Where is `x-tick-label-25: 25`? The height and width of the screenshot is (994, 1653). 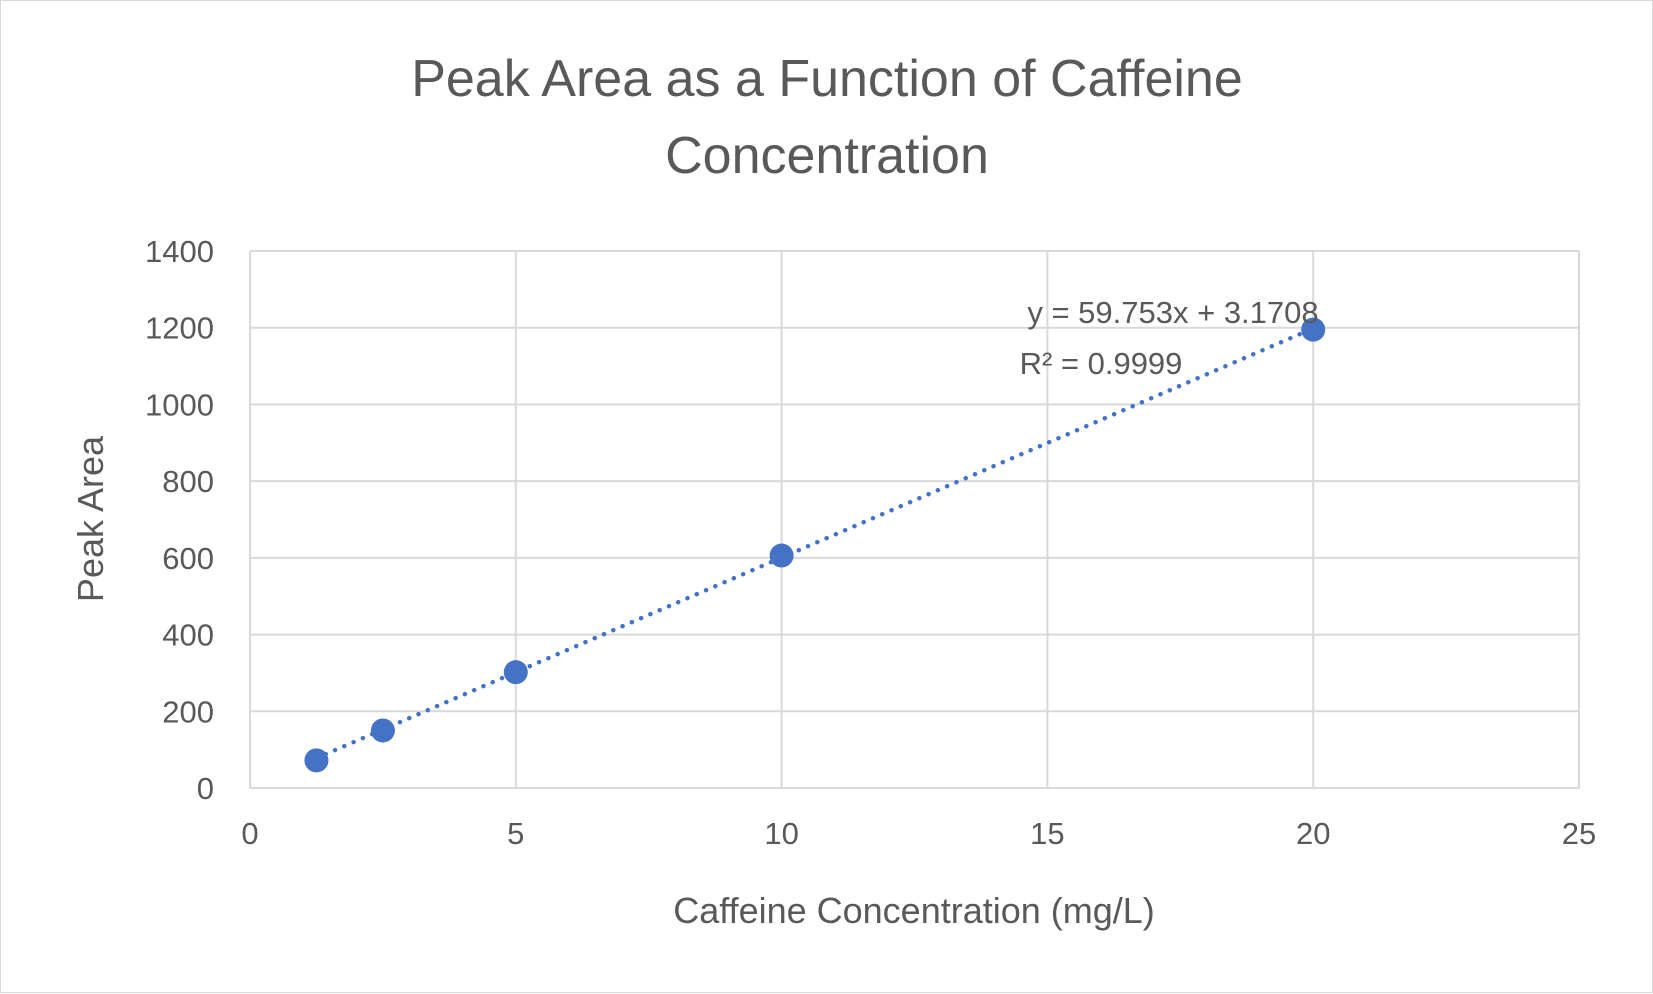
x-tick-label-25: 25 is located at coordinates (1579, 833).